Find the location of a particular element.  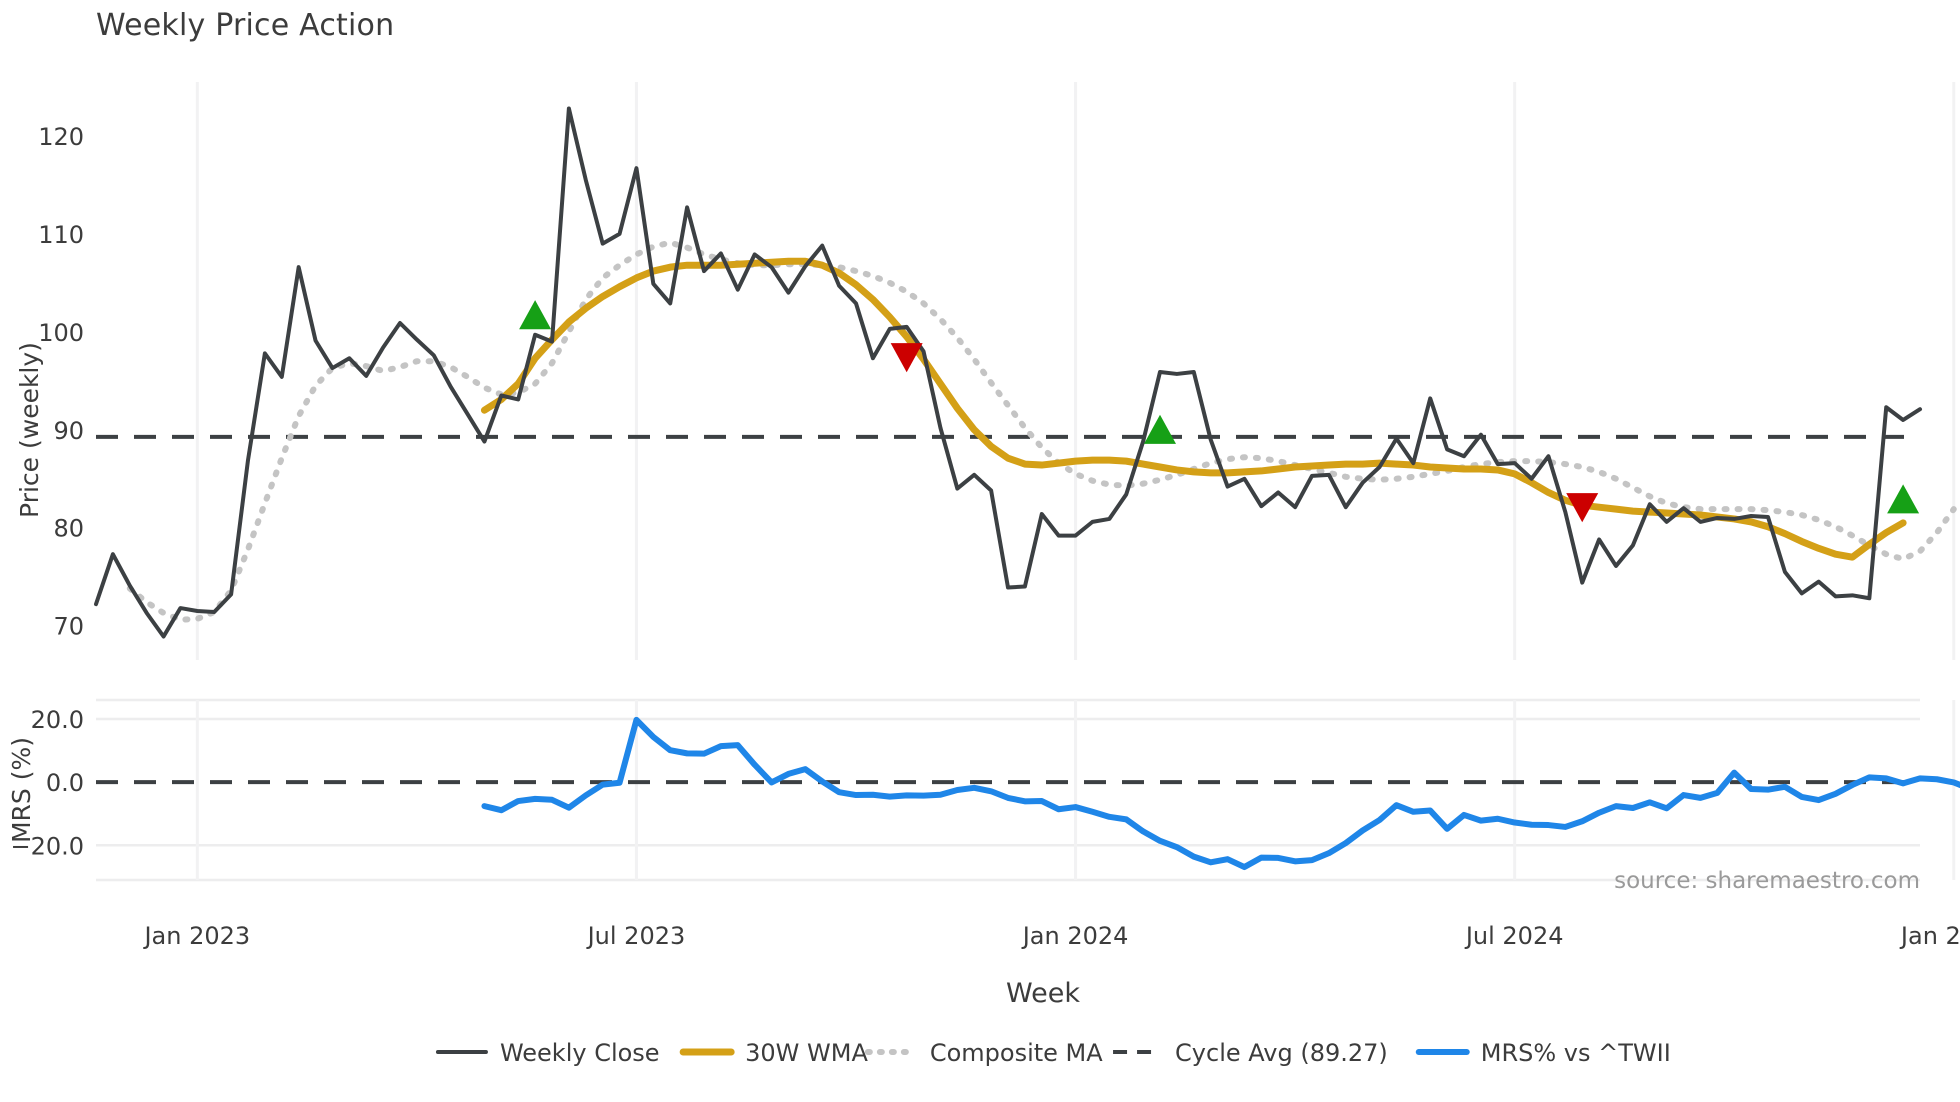

x-tick-label-3: Jul 2024 is located at coordinates (1514, 936).